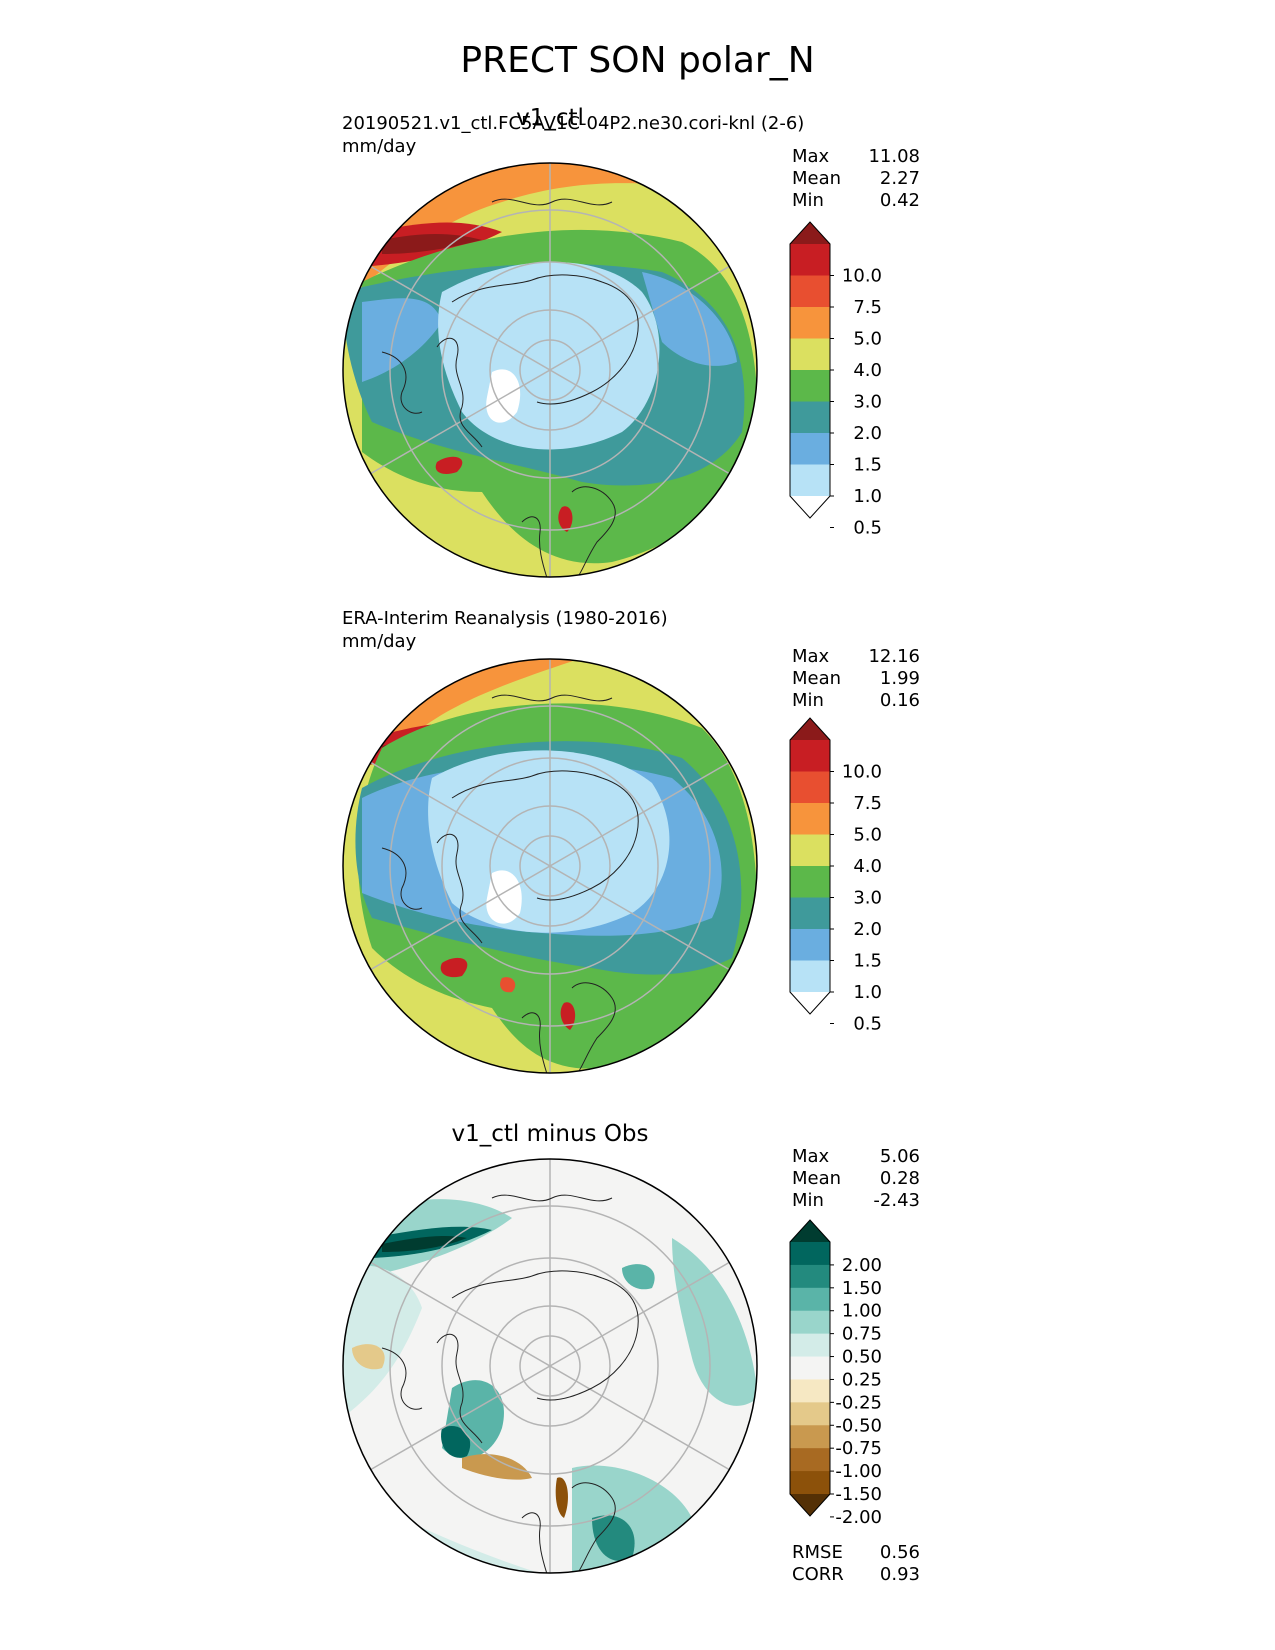 The height and width of the screenshot is (1650, 1275). What do you see at coordinates (899, 178) in the screenshot?
I see `stat-value: 2.27` at bounding box center [899, 178].